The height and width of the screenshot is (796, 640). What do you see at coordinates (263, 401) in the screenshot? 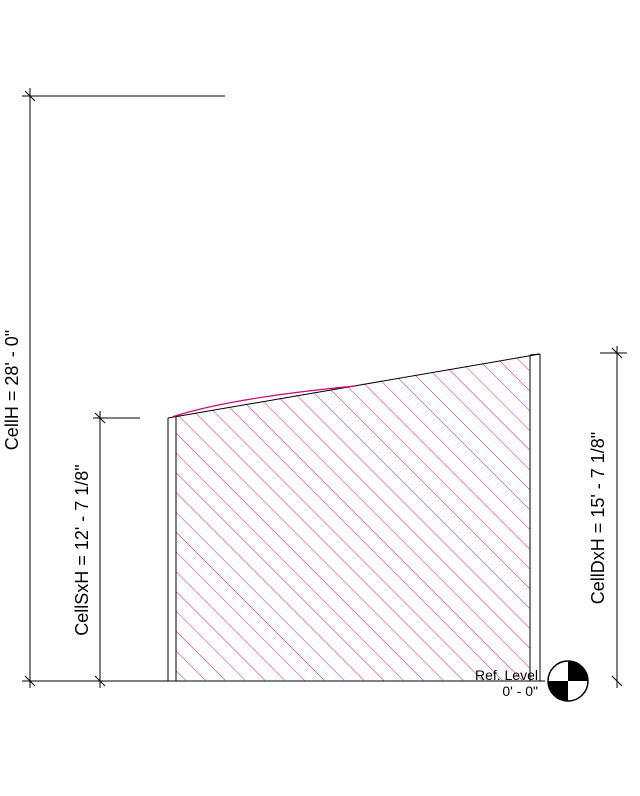
I see `wall-top-curve` at bounding box center [263, 401].